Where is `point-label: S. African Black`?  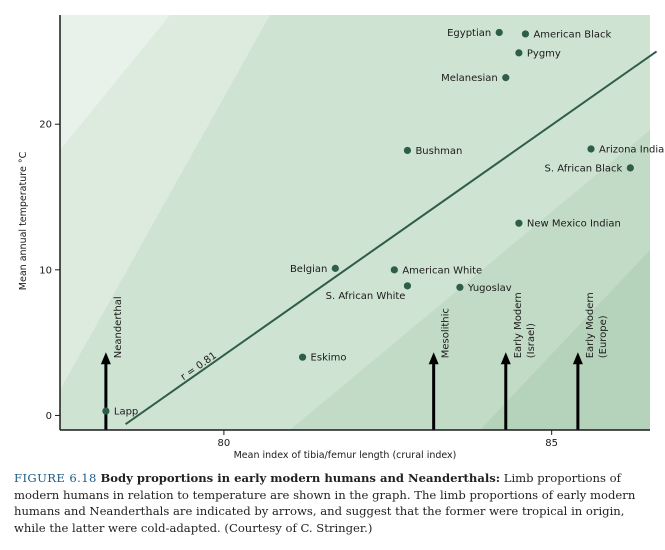
point-label: S. African Black is located at coordinates (584, 168).